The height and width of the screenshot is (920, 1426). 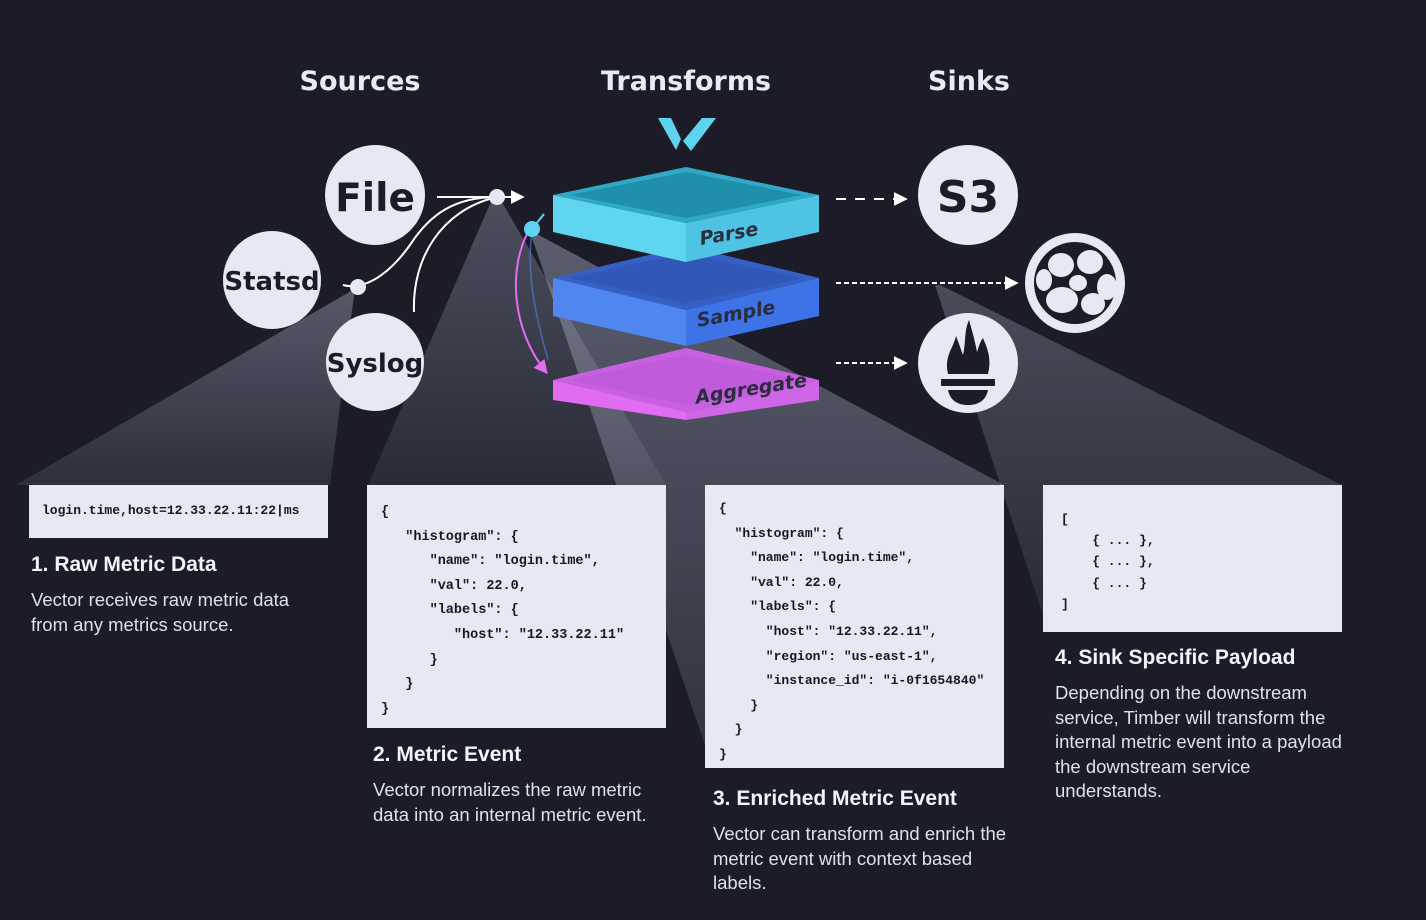 I want to click on vector-logo-icon, so click(x=687, y=134).